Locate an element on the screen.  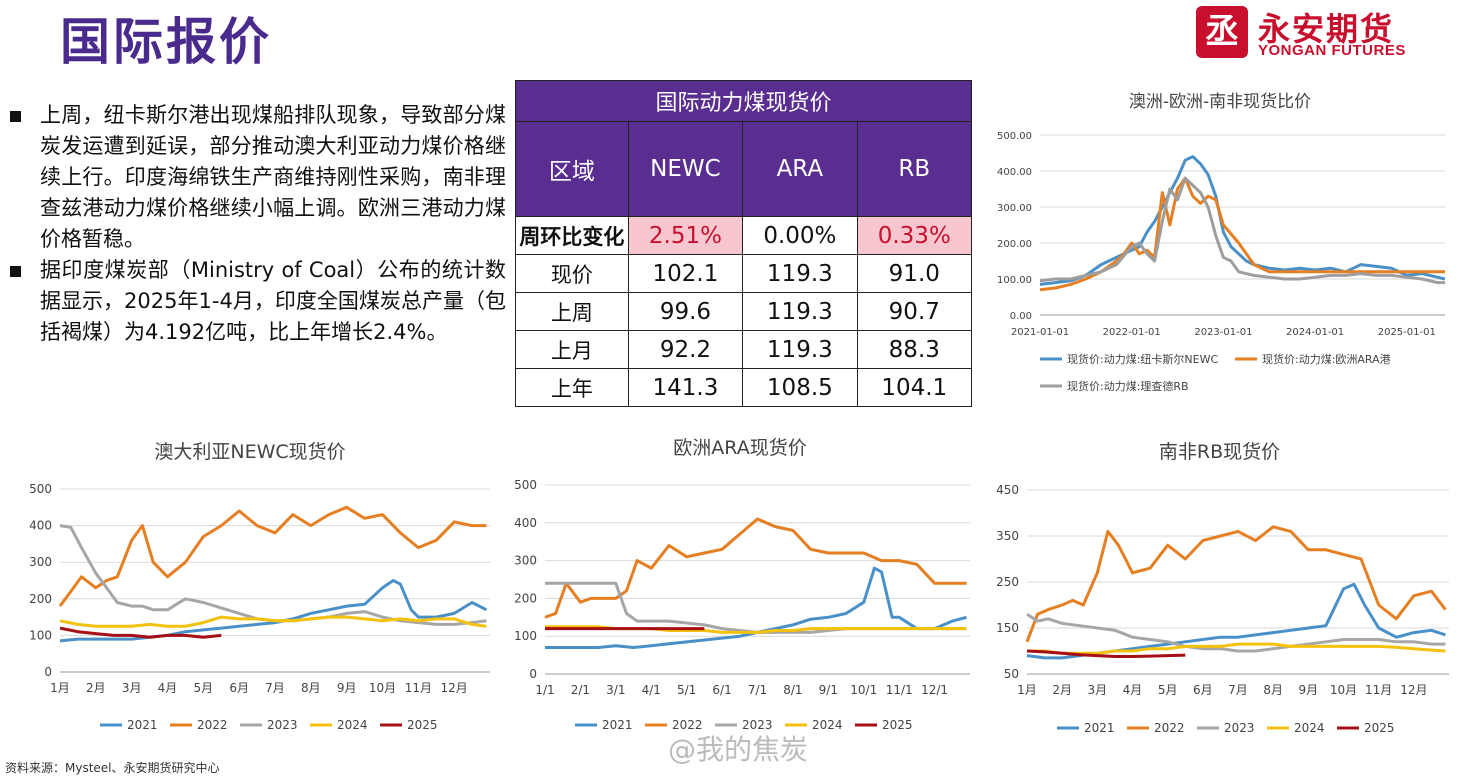
legend-label: 现货价:动力煤:纽卡斯尔NEWC is located at coordinates (1142, 359).